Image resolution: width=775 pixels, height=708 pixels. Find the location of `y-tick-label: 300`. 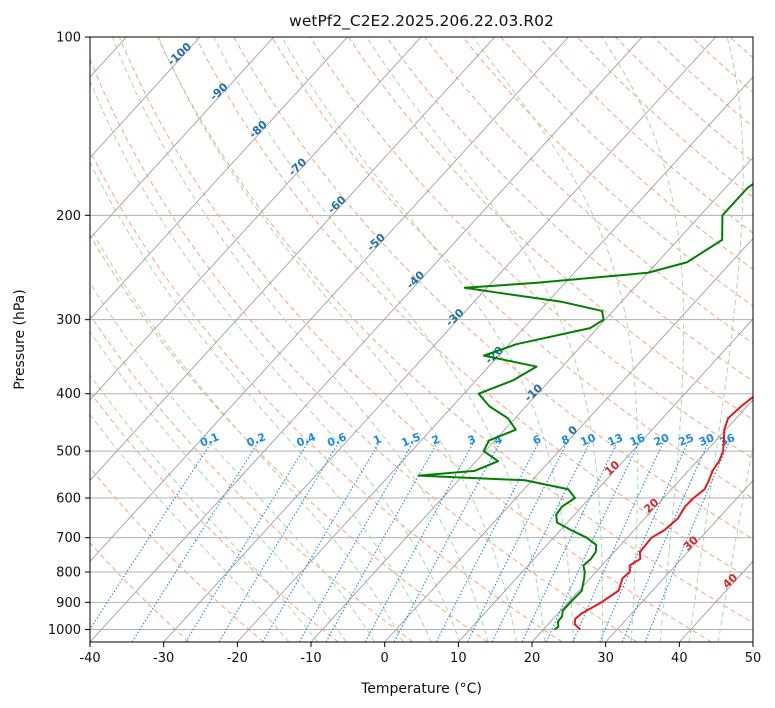

y-tick-label: 300 is located at coordinates (68, 320).